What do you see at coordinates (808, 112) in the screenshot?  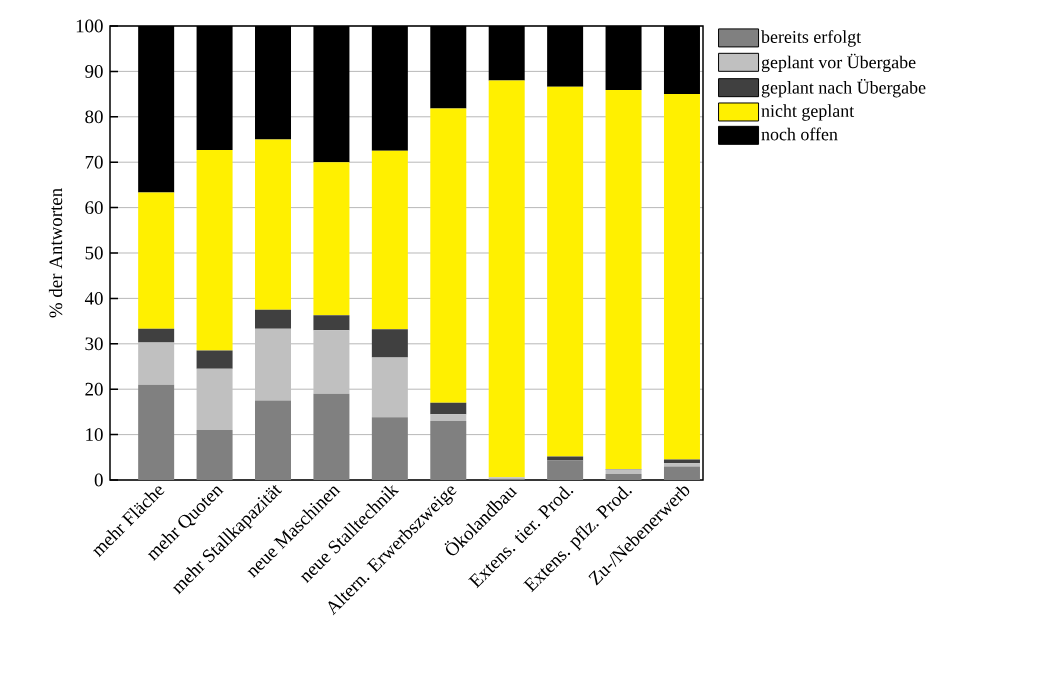 I see `legend-label: nicht geplant` at bounding box center [808, 112].